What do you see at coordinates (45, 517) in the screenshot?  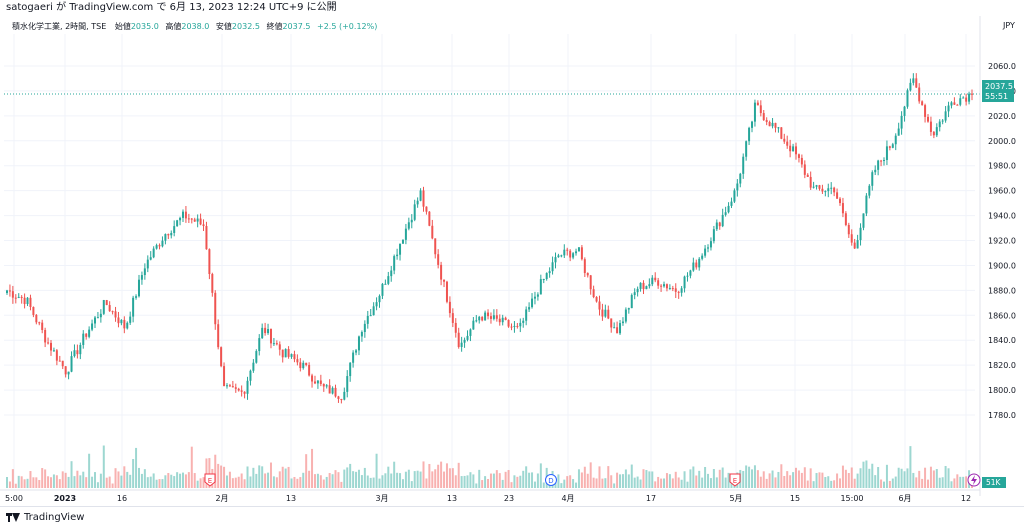 I see `brand: TradingView` at bounding box center [45, 517].